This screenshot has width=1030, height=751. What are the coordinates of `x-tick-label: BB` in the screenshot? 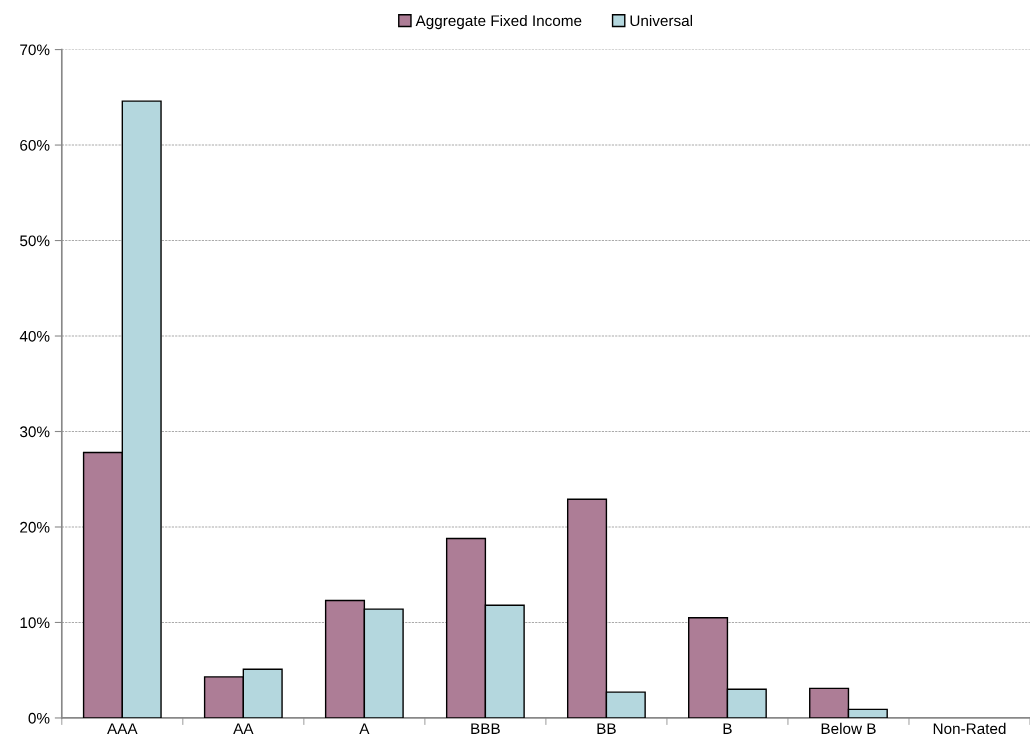 It's located at (606, 728).